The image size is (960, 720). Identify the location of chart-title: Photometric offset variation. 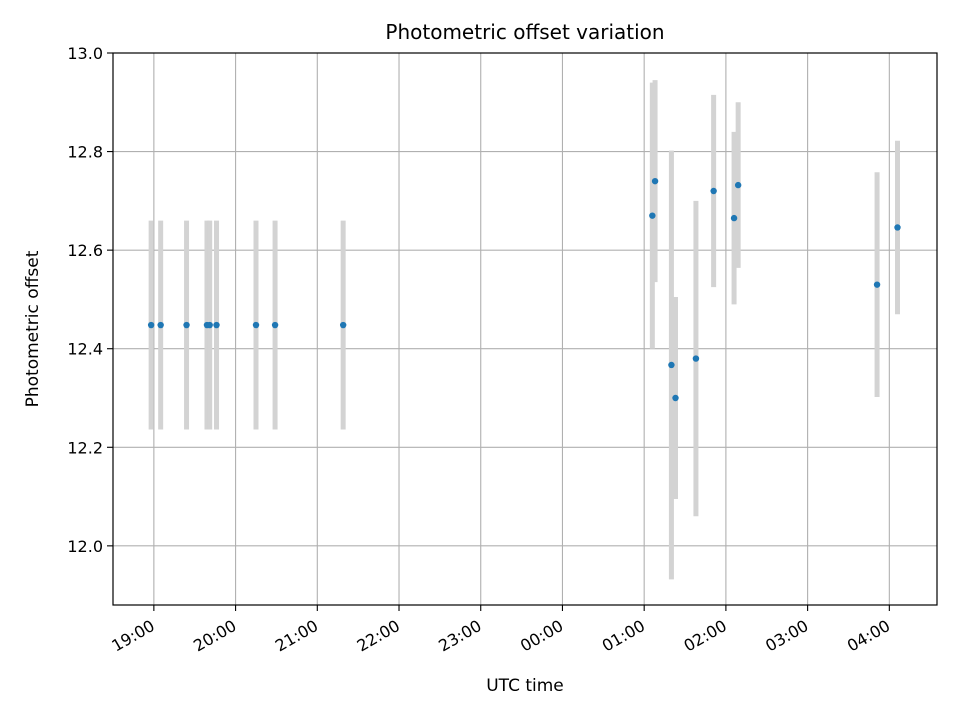
(524, 32).